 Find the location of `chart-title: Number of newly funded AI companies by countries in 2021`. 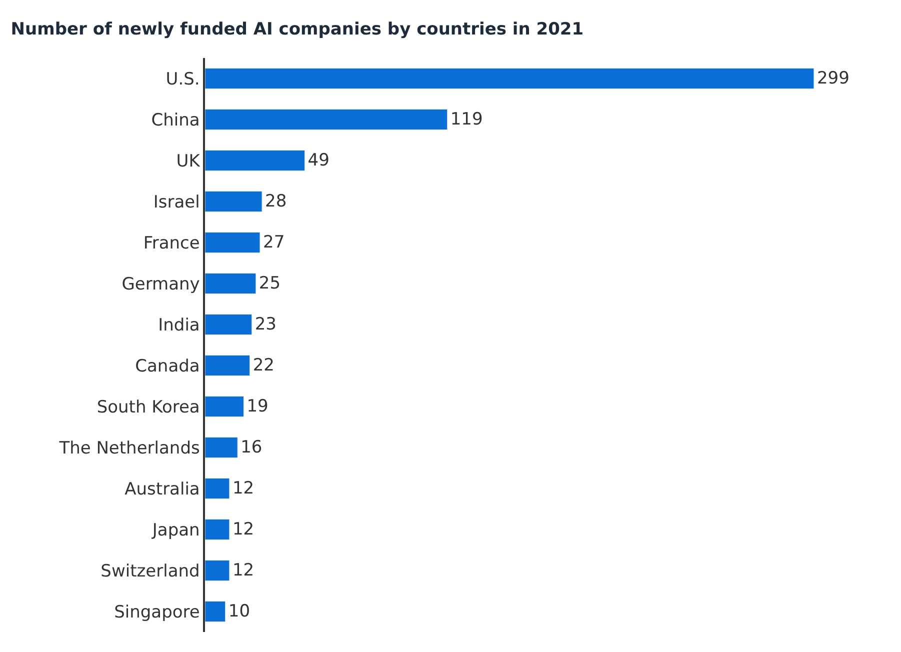

chart-title: Number of newly funded AI companies by countries in 2021 is located at coordinates (297, 30).